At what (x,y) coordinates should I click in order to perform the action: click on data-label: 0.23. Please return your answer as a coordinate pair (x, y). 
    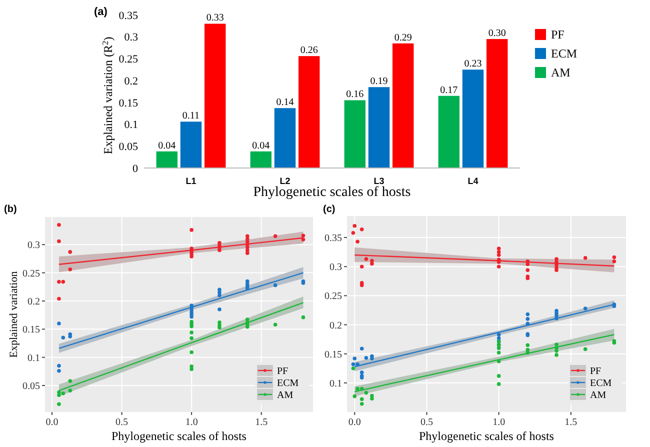
    Looking at the image, I should click on (473, 64).